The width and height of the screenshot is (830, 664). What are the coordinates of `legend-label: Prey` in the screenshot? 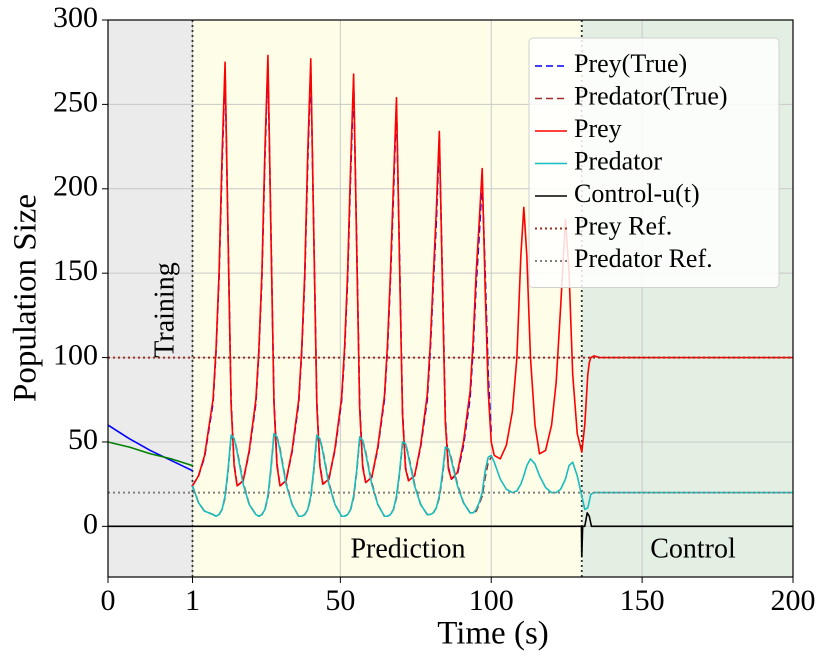 It's located at (598, 128).